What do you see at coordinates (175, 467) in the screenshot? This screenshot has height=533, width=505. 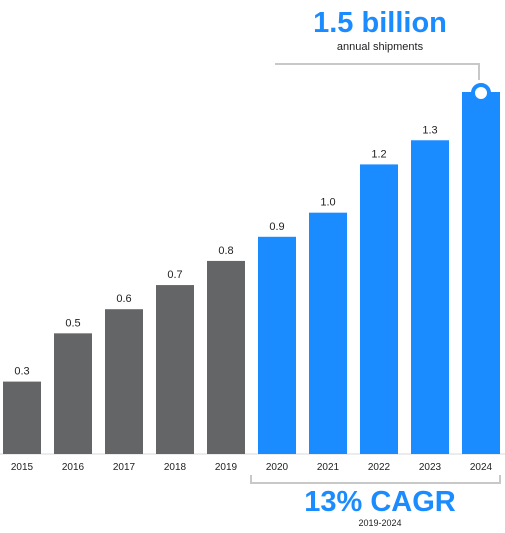 I see `x-tick-2018: 2018` at bounding box center [175, 467].